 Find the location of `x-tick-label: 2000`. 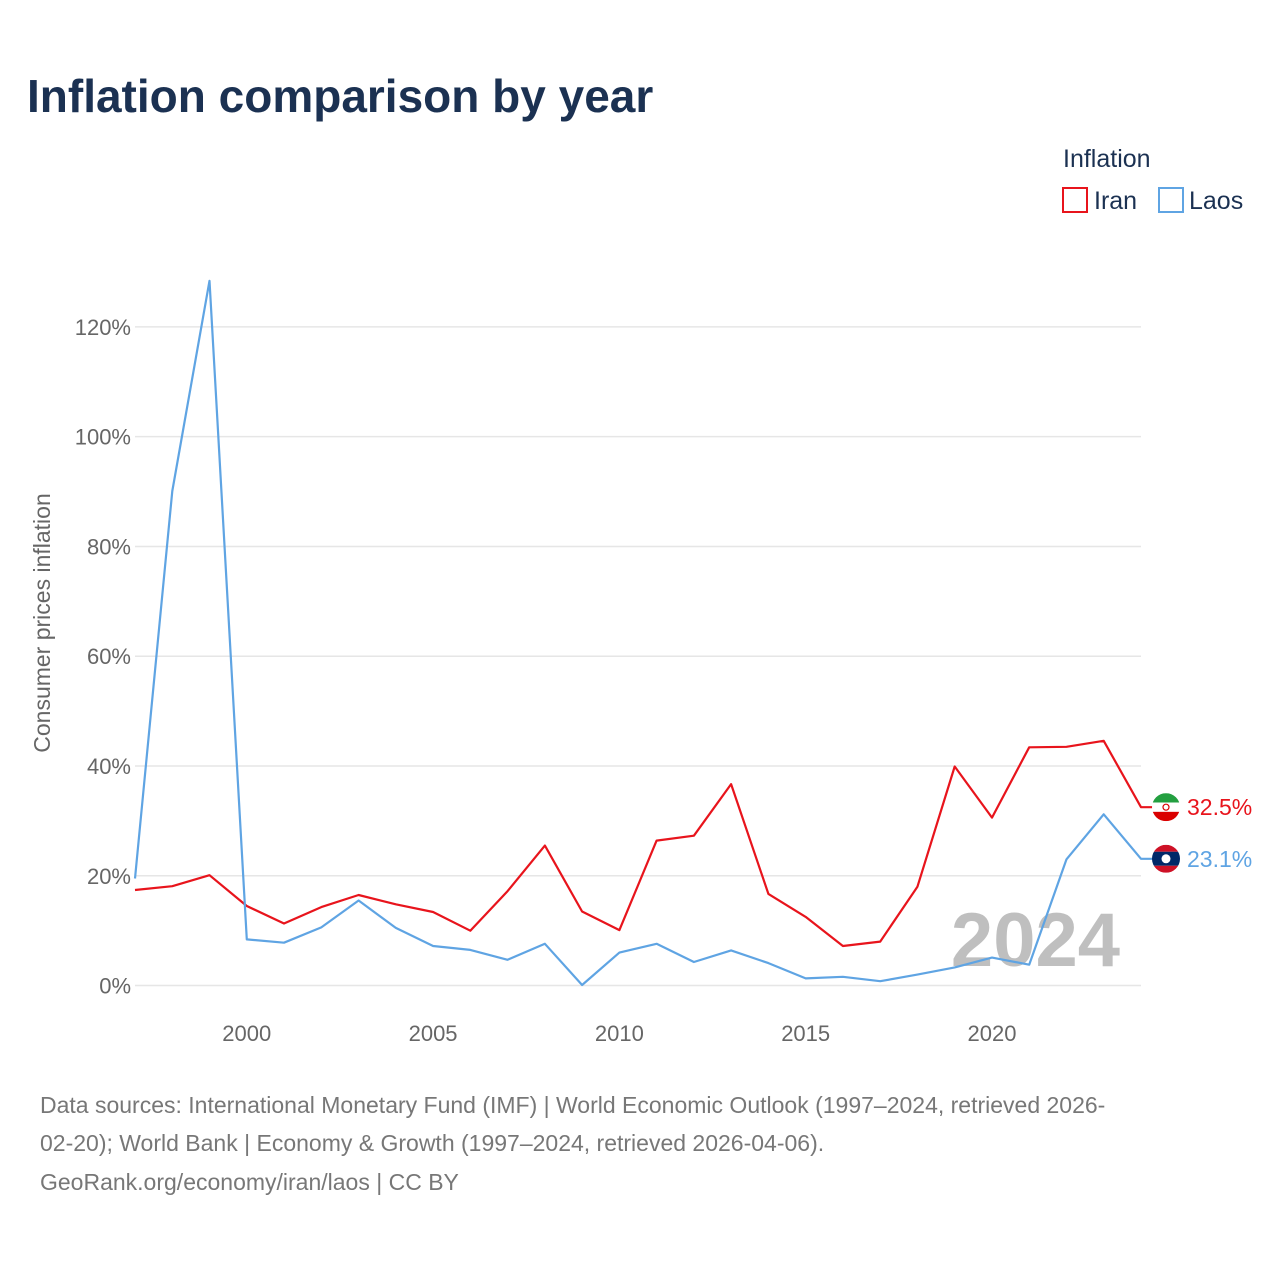

x-tick-label: 2000 is located at coordinates (246, 1033).